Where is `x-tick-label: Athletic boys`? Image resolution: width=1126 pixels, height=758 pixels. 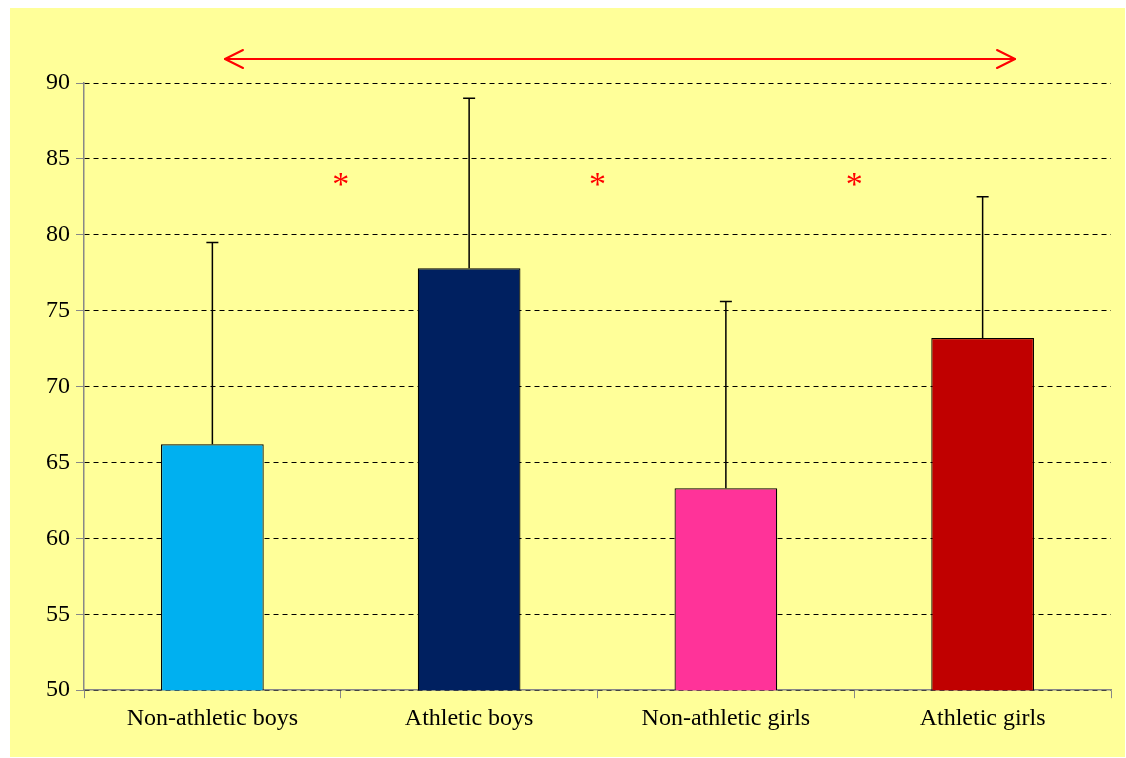 x-tick-label: Athletic boys is located at coordinates (469, 716).